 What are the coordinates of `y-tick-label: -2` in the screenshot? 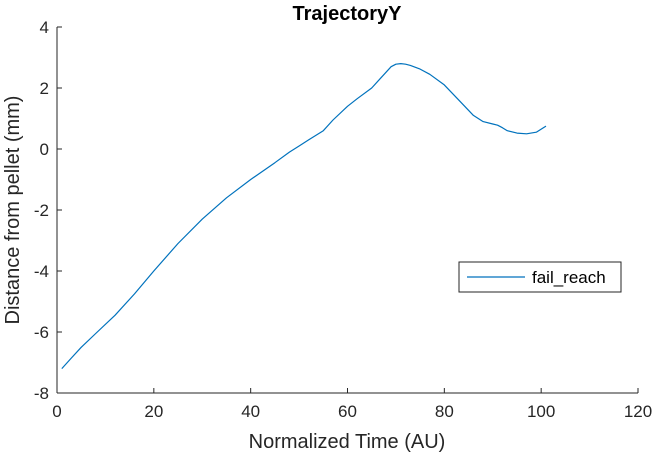 It's located at (41, 210).